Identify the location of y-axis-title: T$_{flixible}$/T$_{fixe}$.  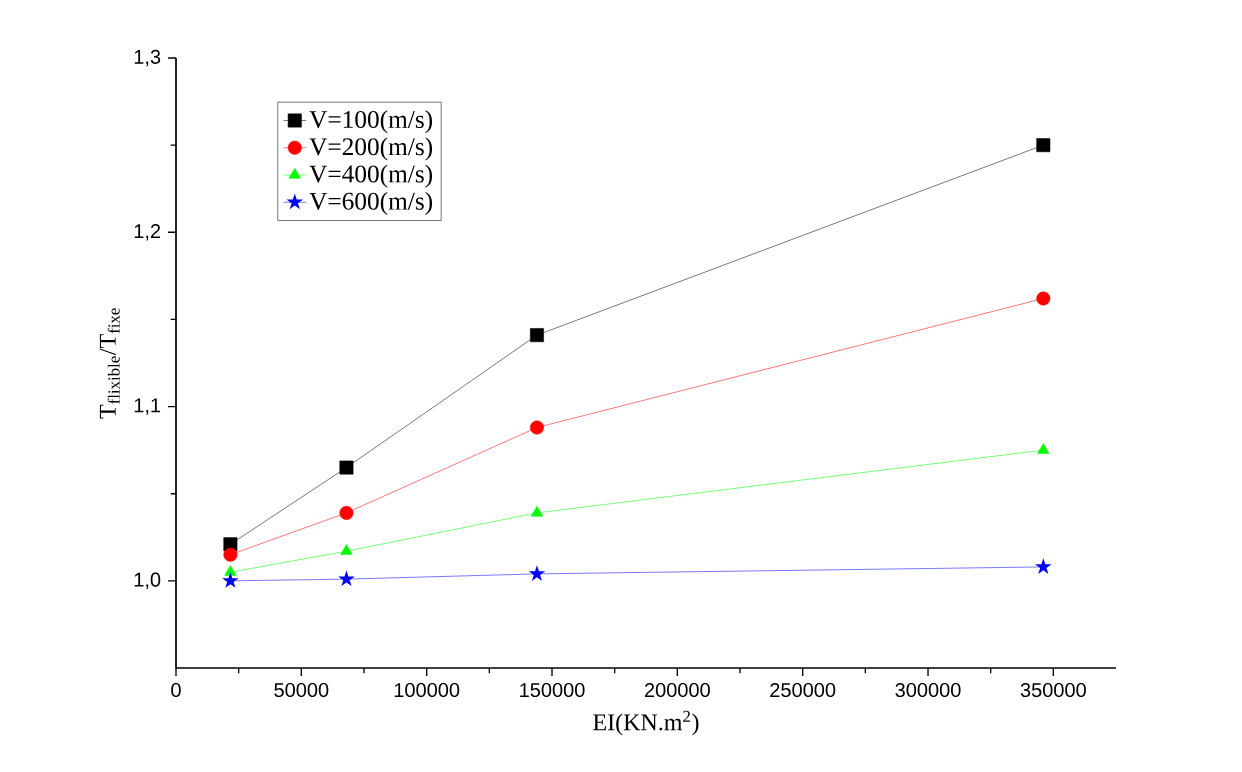
(109, 363).